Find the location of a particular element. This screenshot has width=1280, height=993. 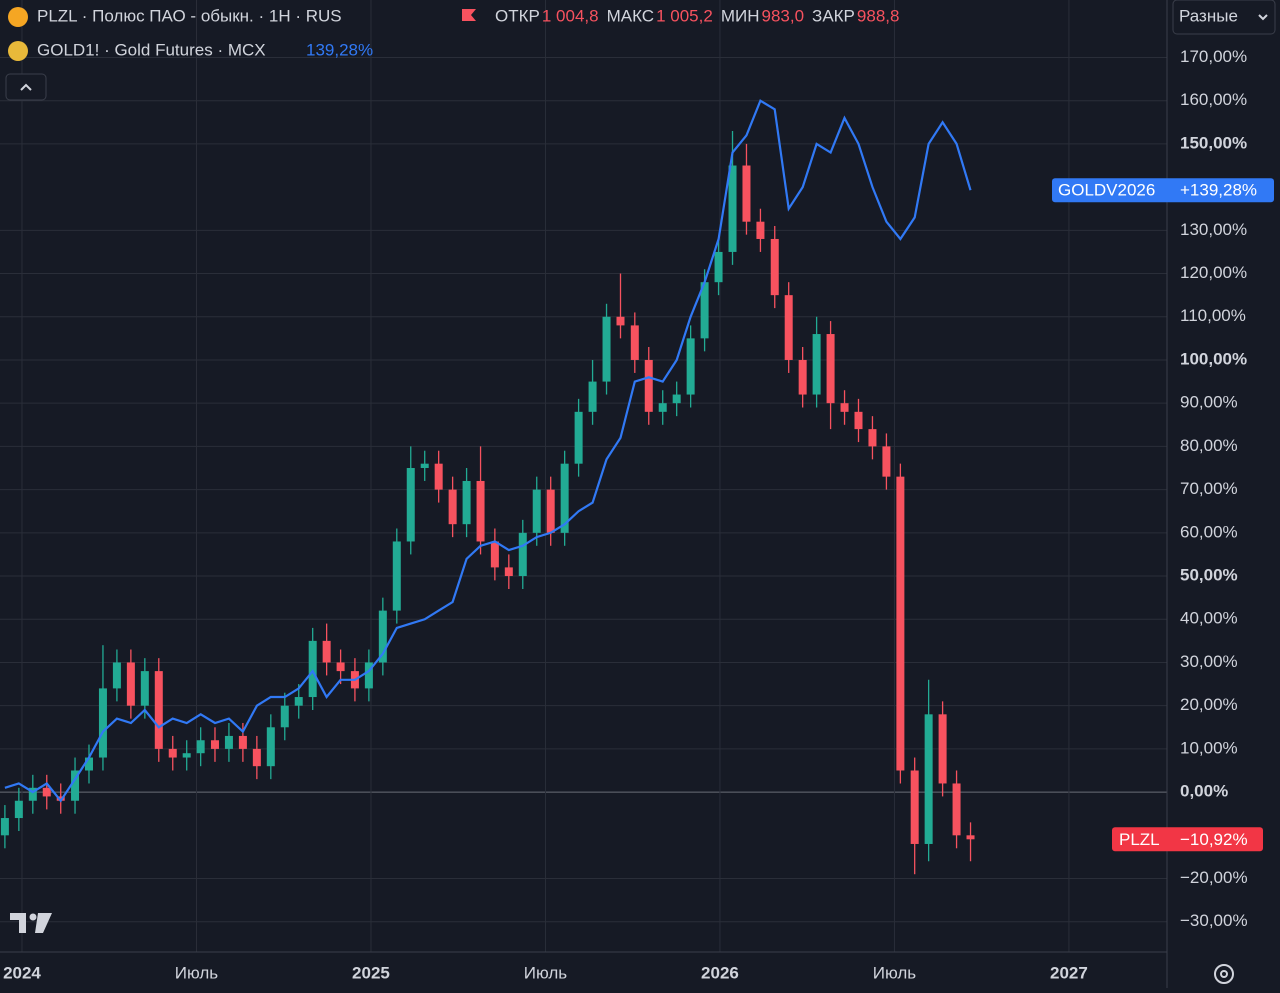

y-tick-label: 50,00% is located at coordinates (1209, 575).